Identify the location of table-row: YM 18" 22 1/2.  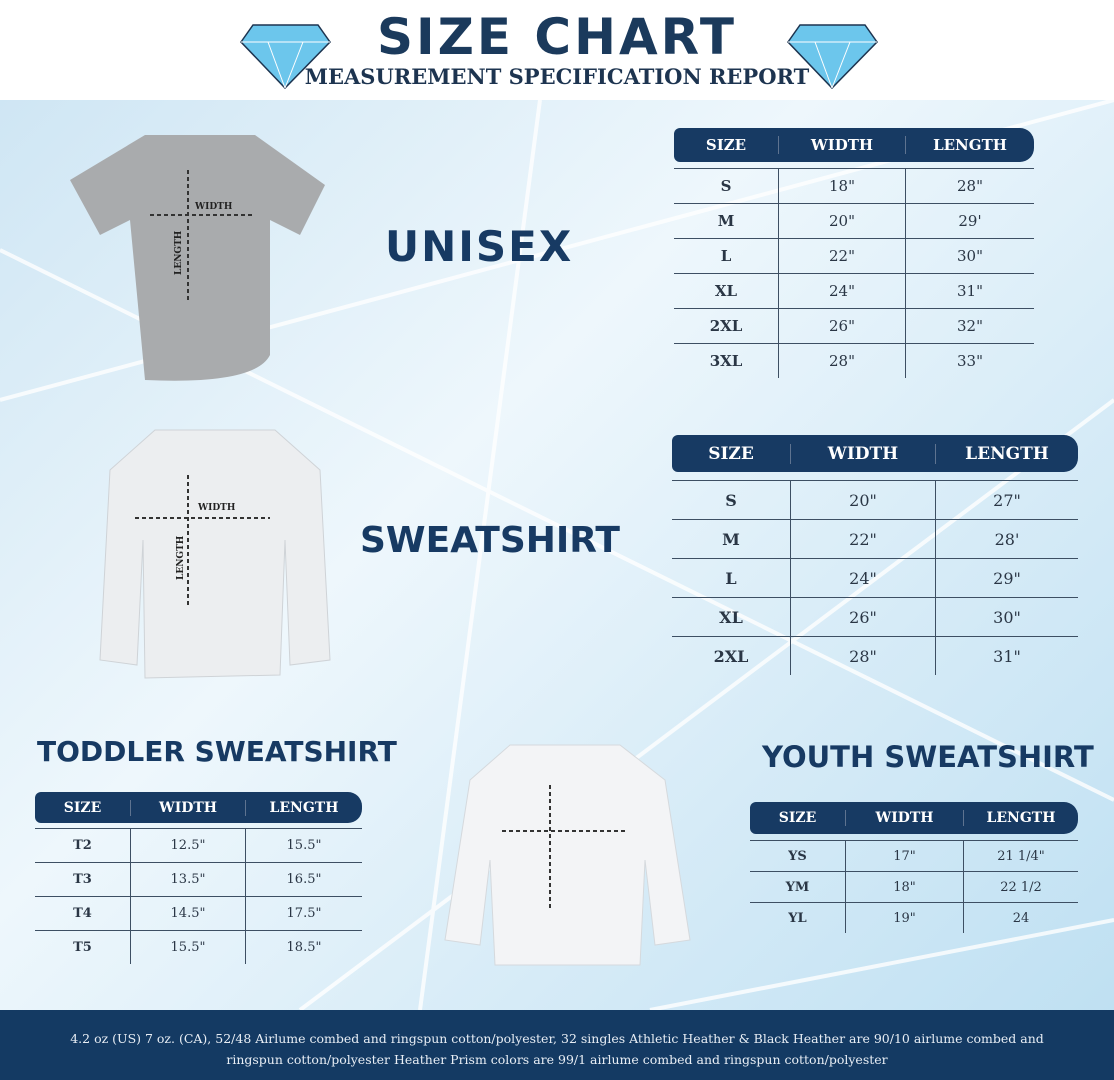
(914, 886).